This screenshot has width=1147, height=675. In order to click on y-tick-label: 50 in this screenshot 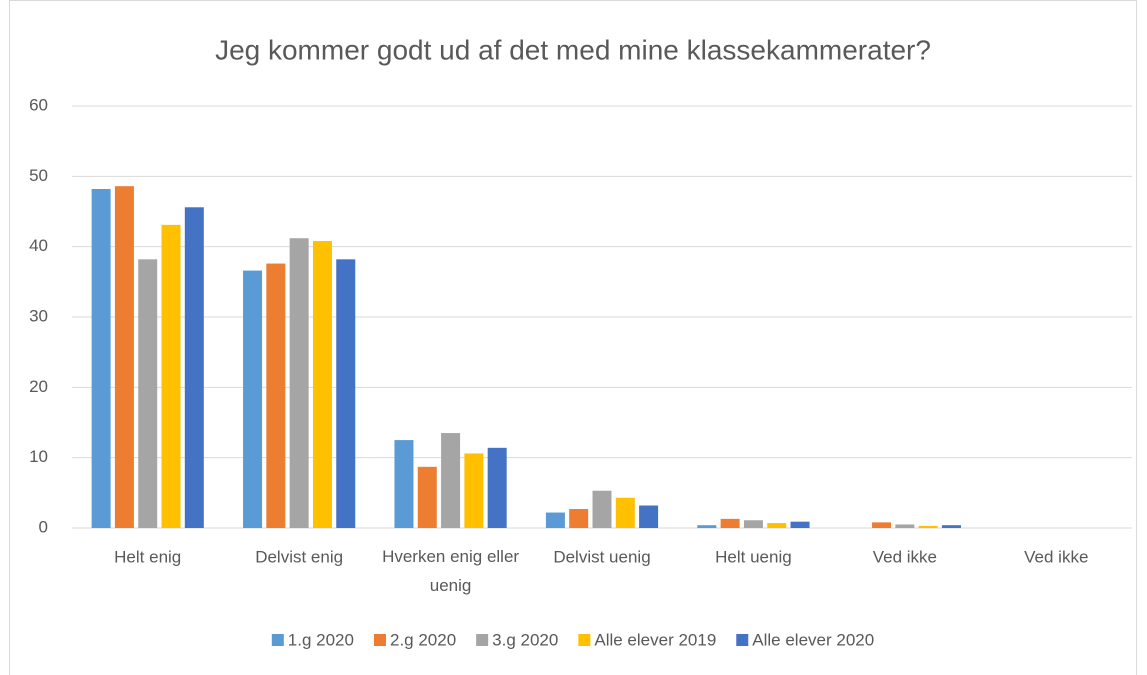, I will do `click(38, 175)`.